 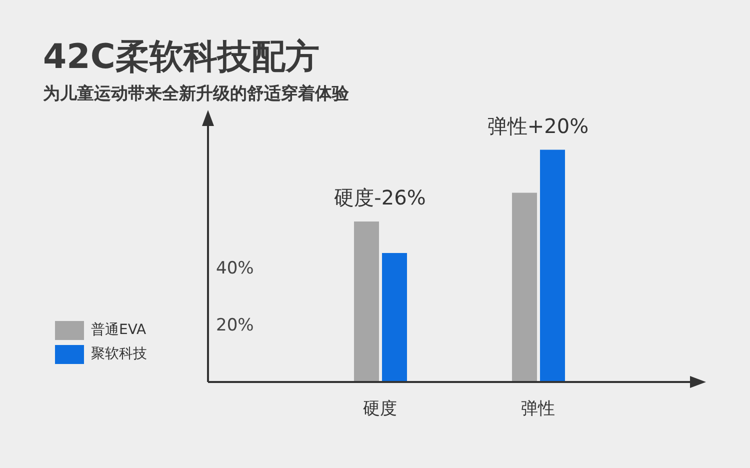 I want to click on x-tick-label: 弹性, so click(x=538, y=409).